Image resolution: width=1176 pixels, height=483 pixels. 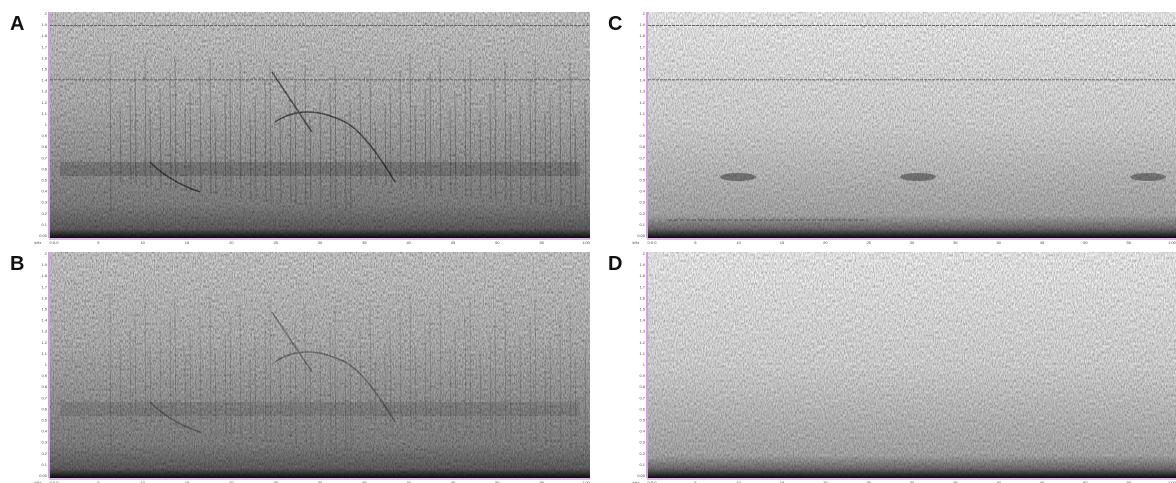 What do you see at coordinates (44, 408) in the screenshot?
I see `y-tick-label: 0.6` at bounding box center [44, 408].